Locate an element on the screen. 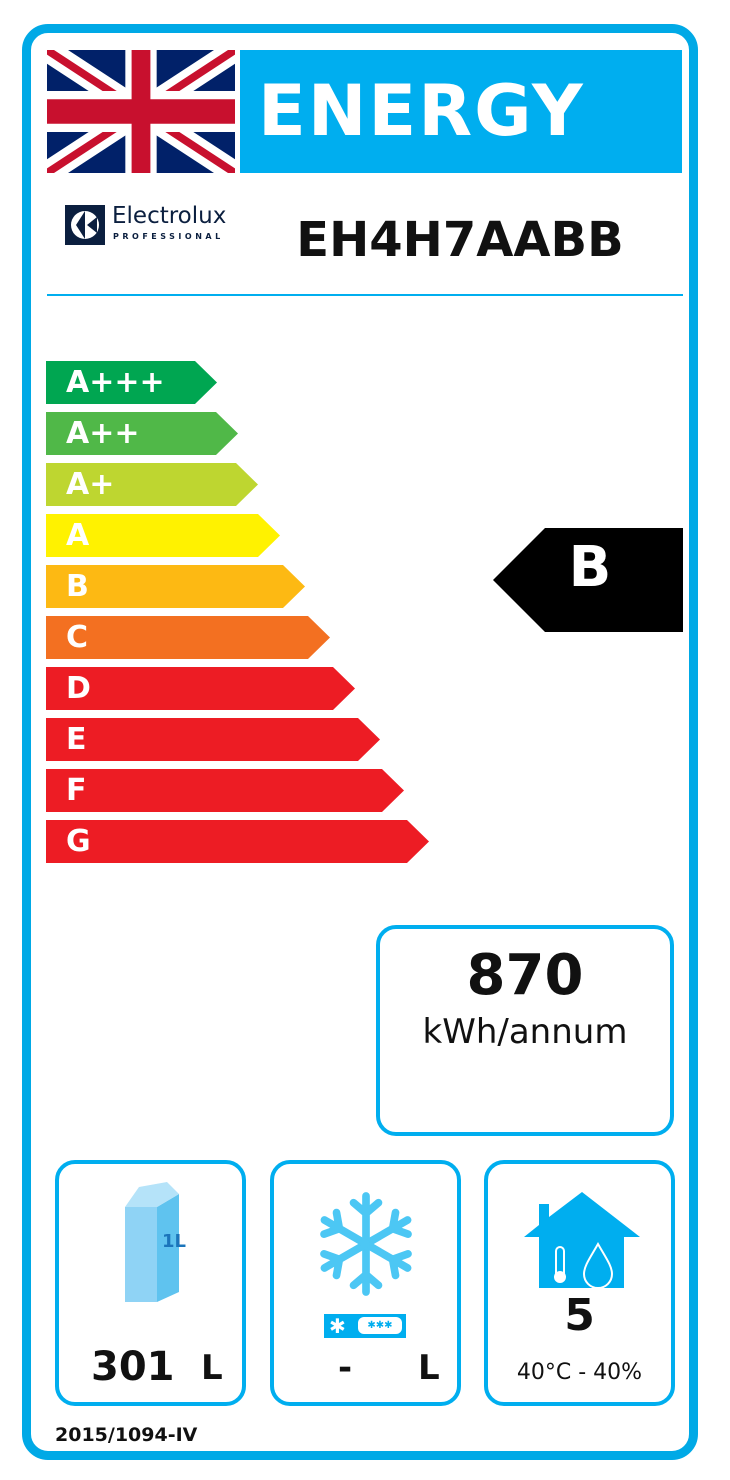 Image resolution: width=730 pixels, height=1480 pixels. scale-bar-aplusplusplus: A+++ is located at coordinates (131, 382).